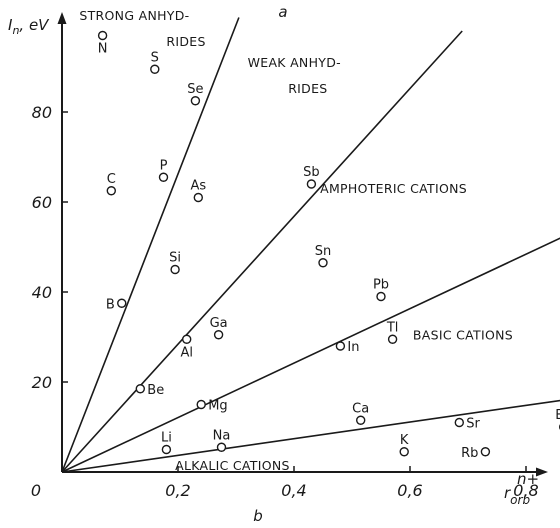  Describe the element at coordinates (459, 422) in the screenshot. I see `data-point-sr` at that location.